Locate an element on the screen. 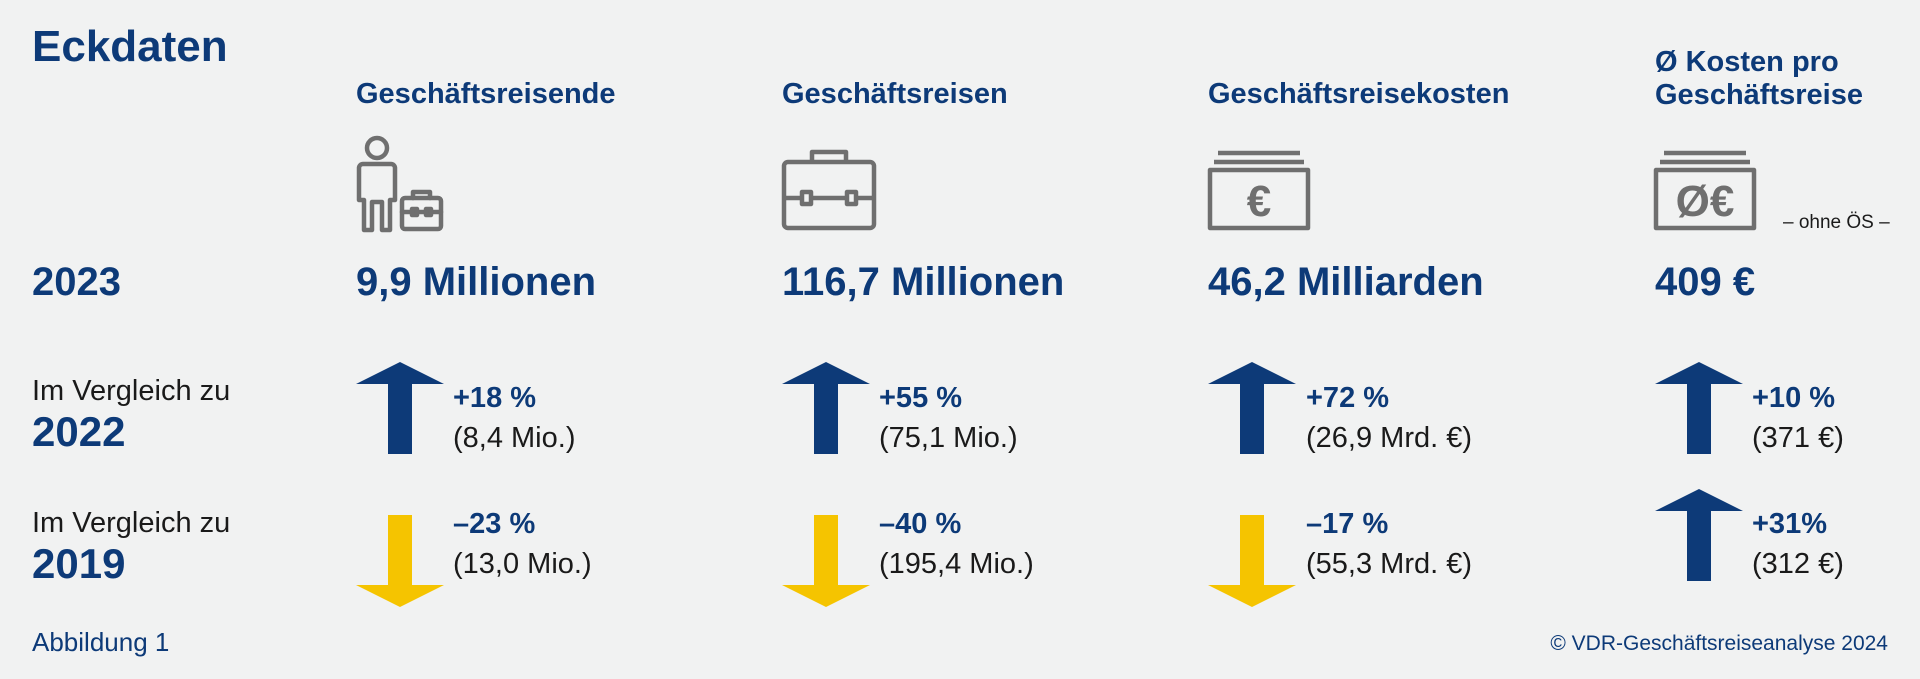  compare-label-2019: Im Vergleich zu is located at coordinates (131, 523).